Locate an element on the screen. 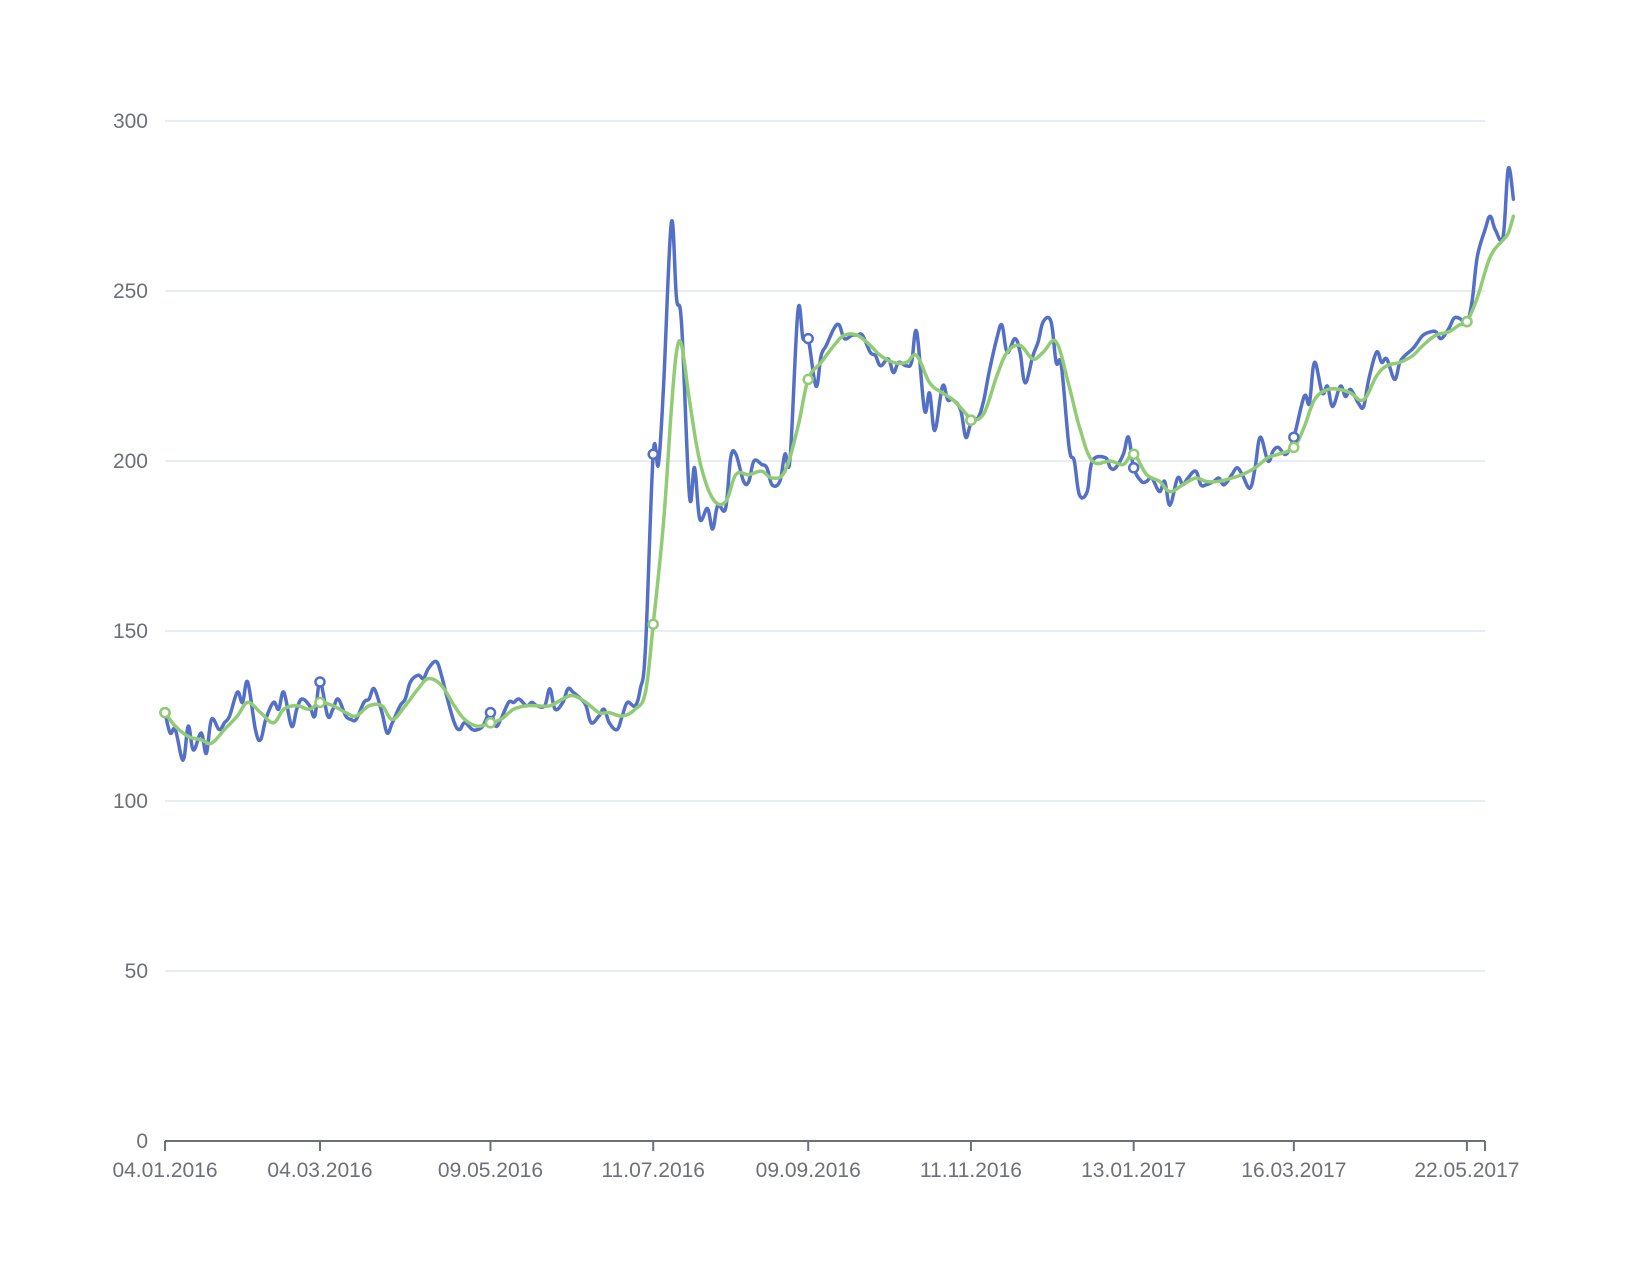 The height and width of the screenshot is (1266, 1628). x-tick-label: 11.07.2016 is located at coordinates (653, 1170).